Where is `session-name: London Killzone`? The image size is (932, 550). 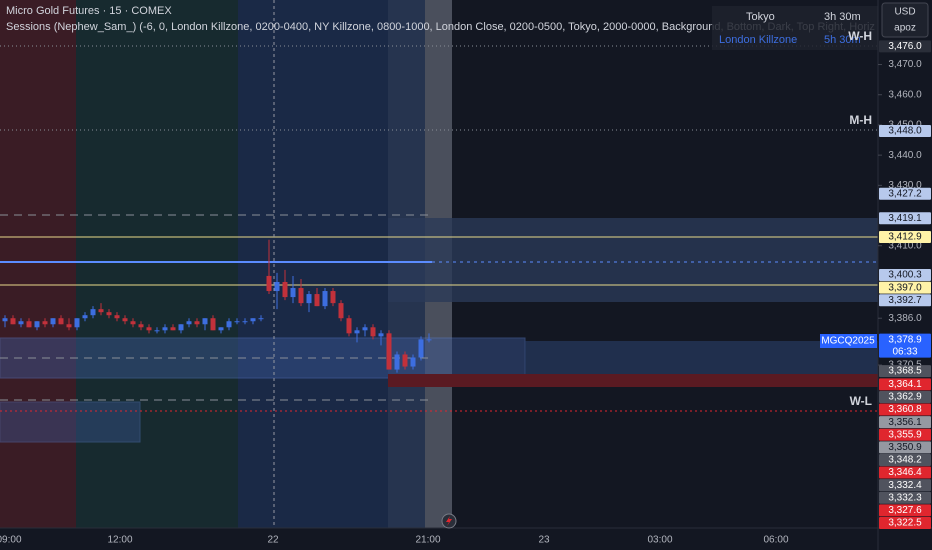
session-name: London Killzone is located at coordinates (758, 40).